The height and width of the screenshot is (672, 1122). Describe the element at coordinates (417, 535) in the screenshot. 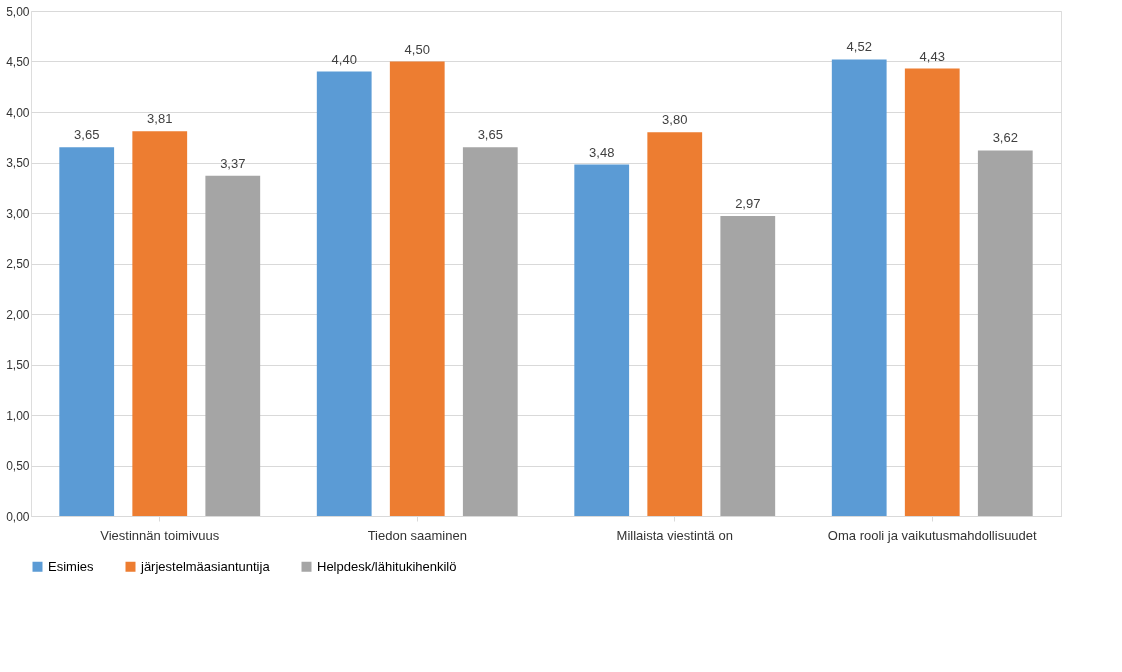

I see `x-tick-label: Tiedon saaminen` at that location.